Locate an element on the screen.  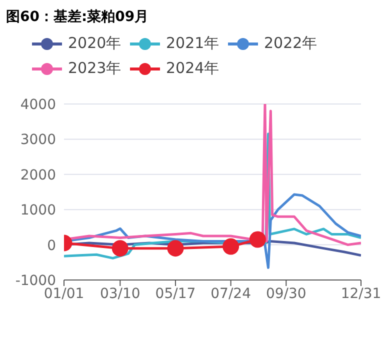
y-tick-label: 2000 is located at coordinates (38, 175).